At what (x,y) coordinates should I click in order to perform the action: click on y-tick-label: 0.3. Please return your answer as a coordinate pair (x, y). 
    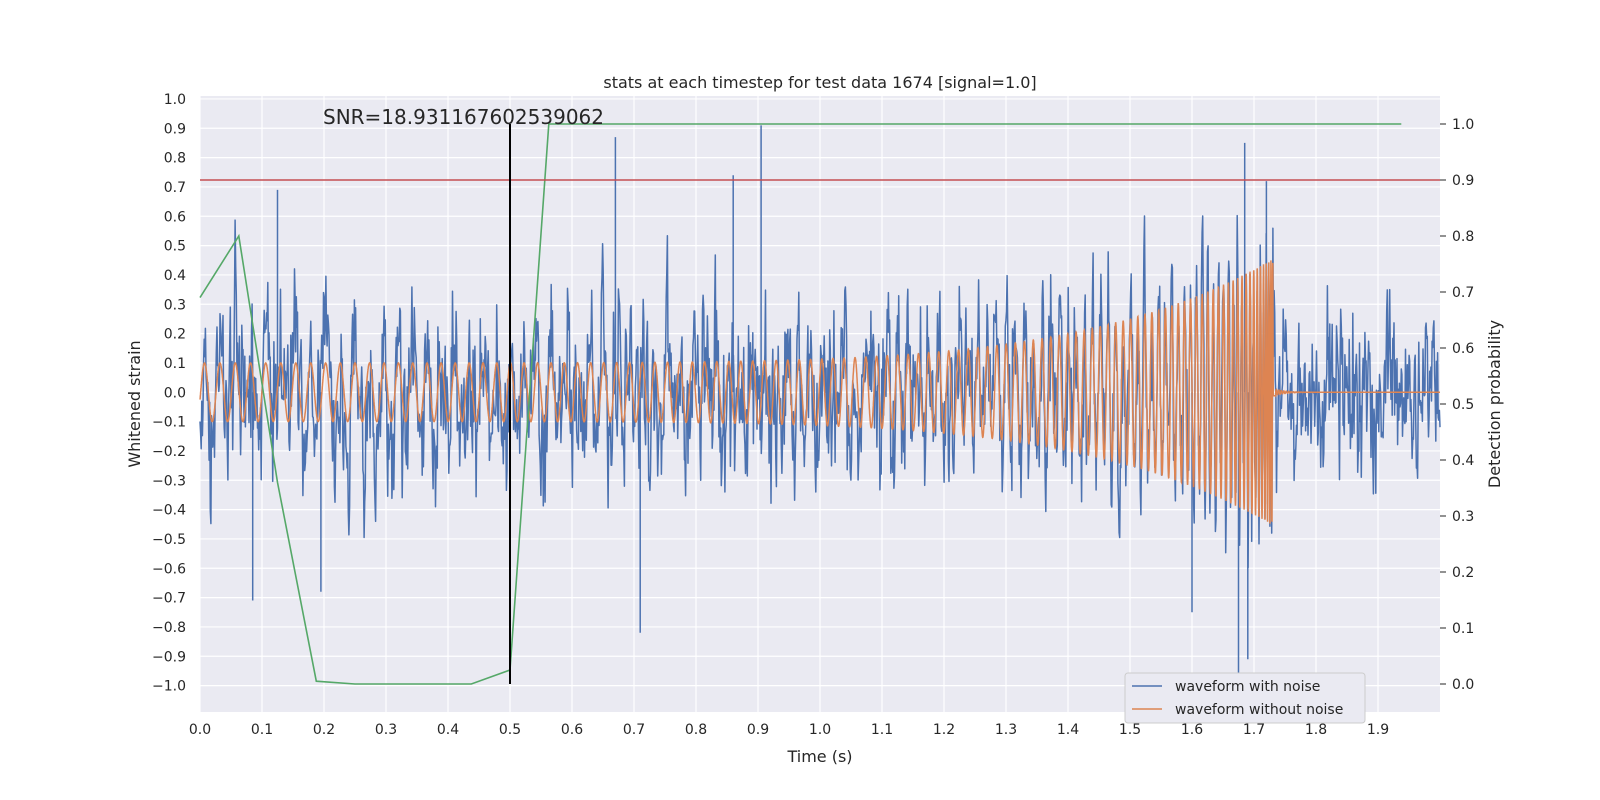
    Looking at the image, I should click on (175, 305).